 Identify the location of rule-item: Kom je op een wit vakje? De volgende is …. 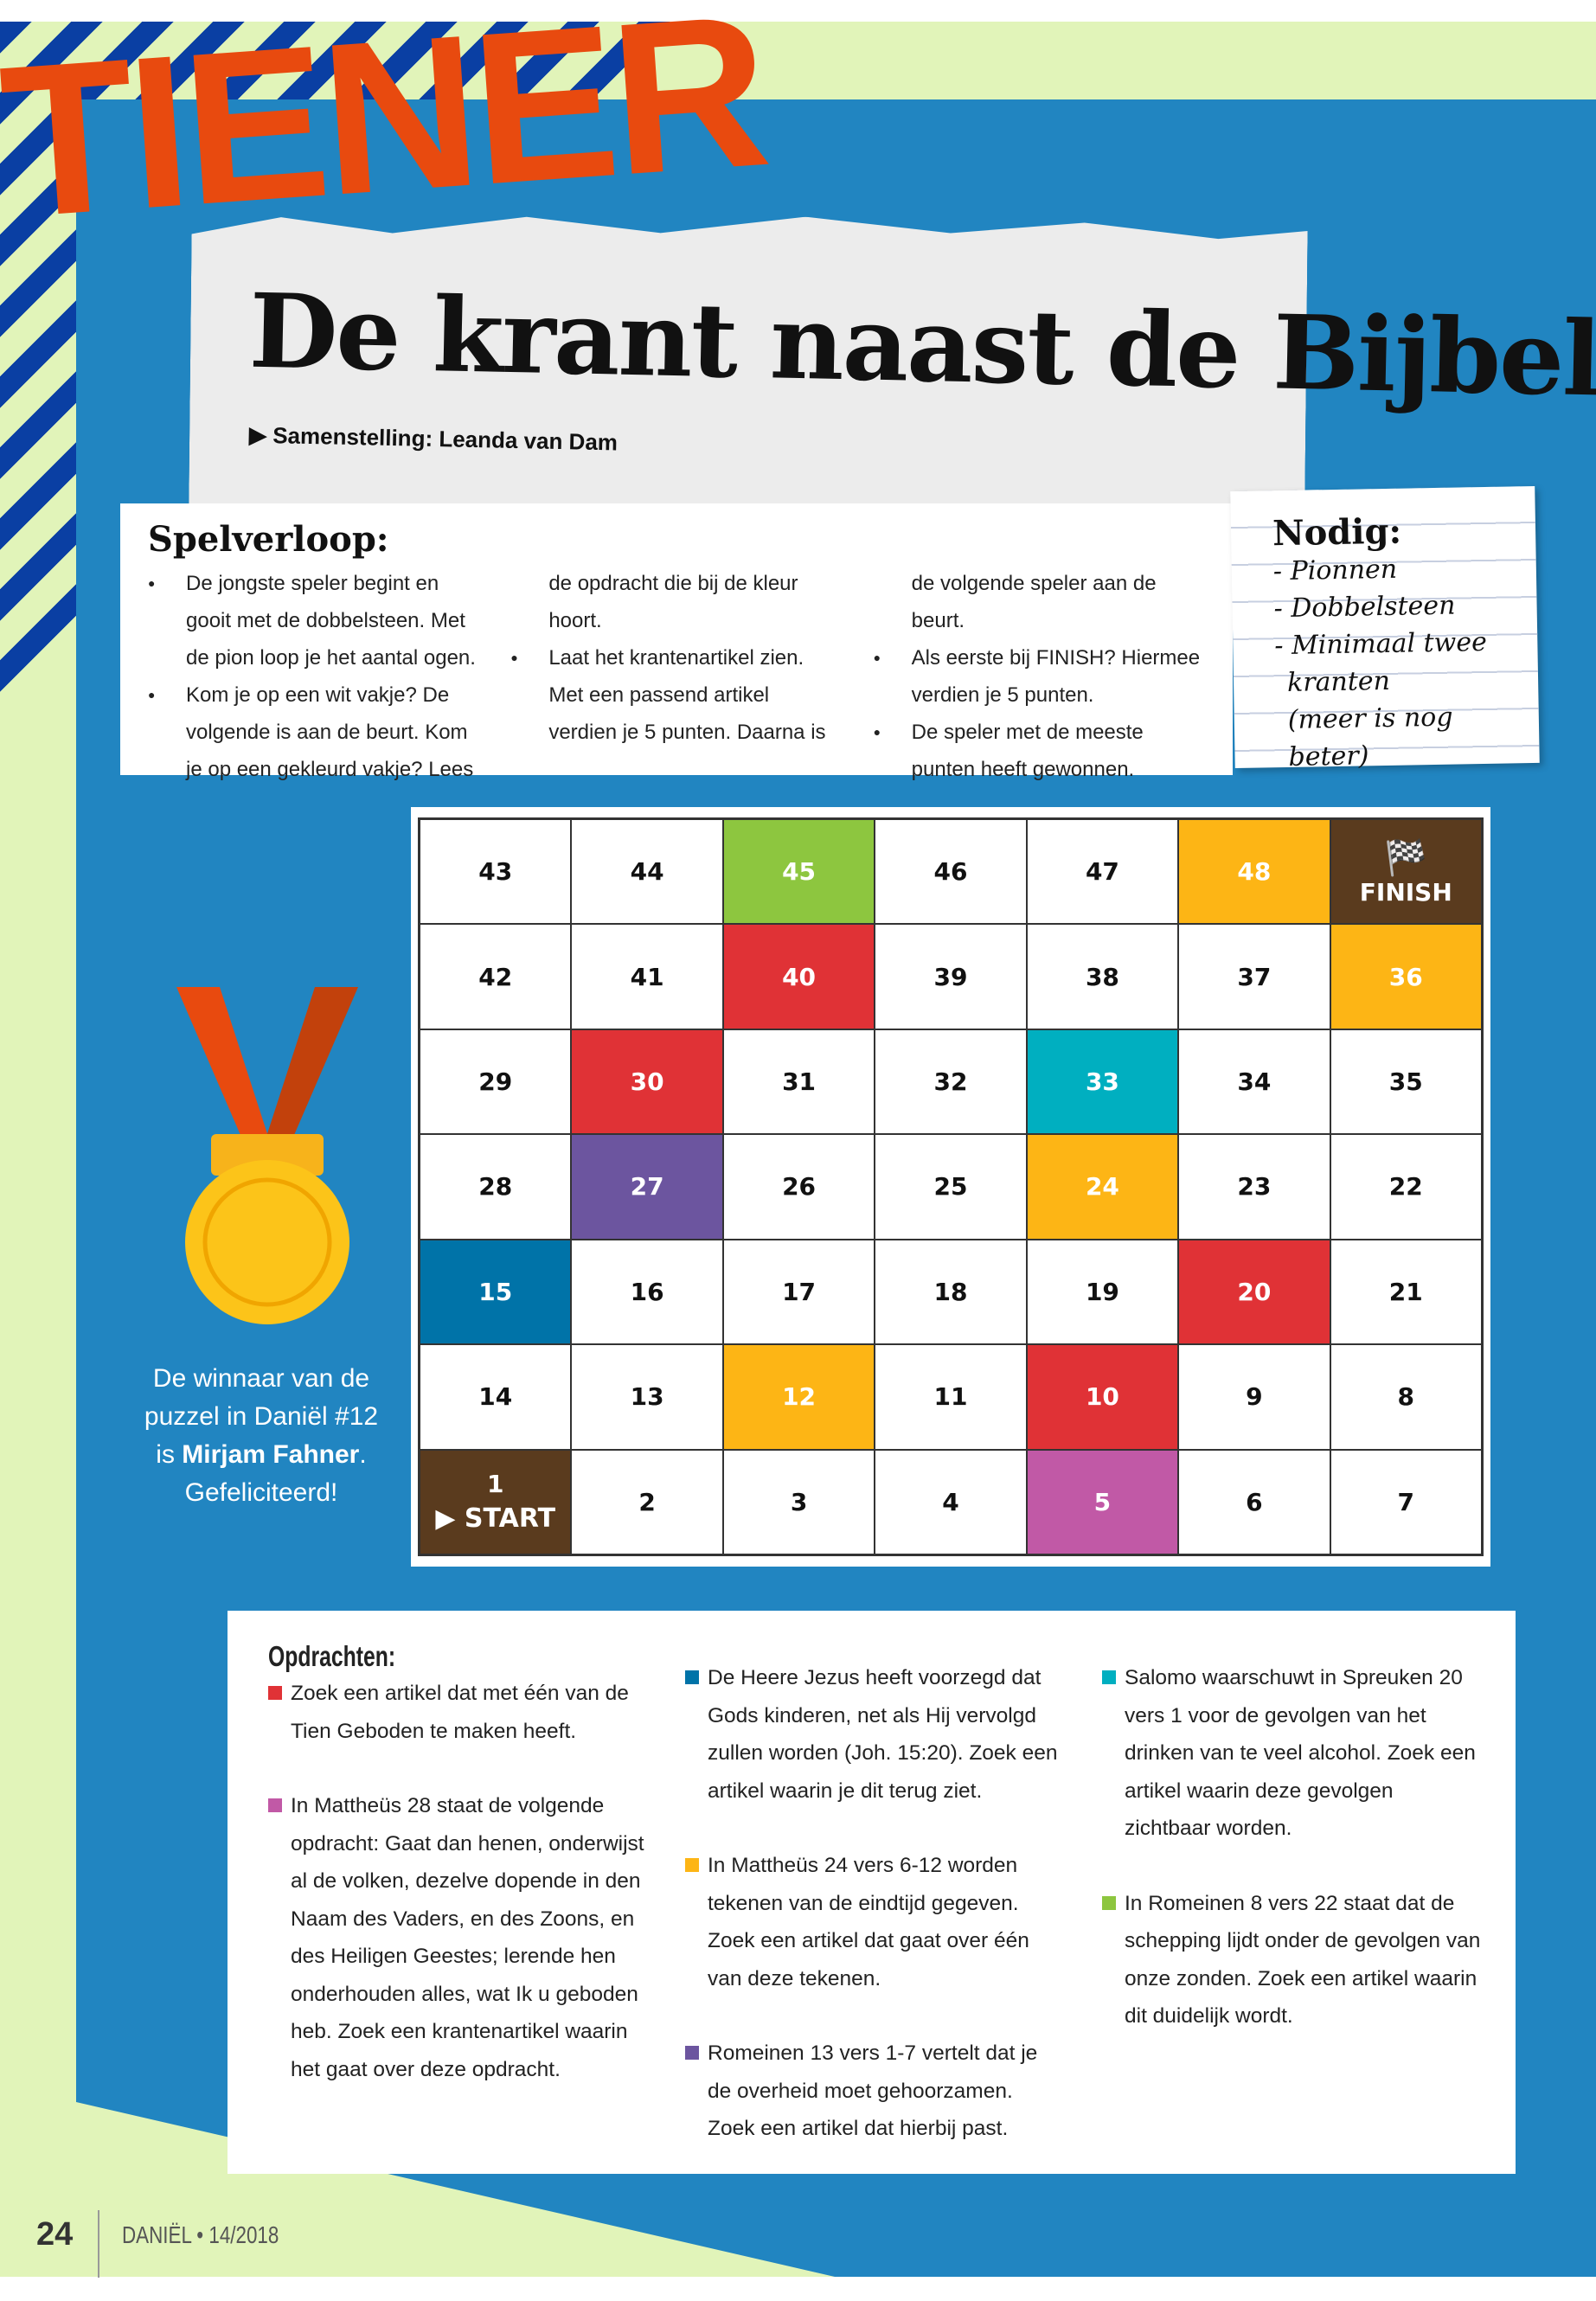
(495, 677).